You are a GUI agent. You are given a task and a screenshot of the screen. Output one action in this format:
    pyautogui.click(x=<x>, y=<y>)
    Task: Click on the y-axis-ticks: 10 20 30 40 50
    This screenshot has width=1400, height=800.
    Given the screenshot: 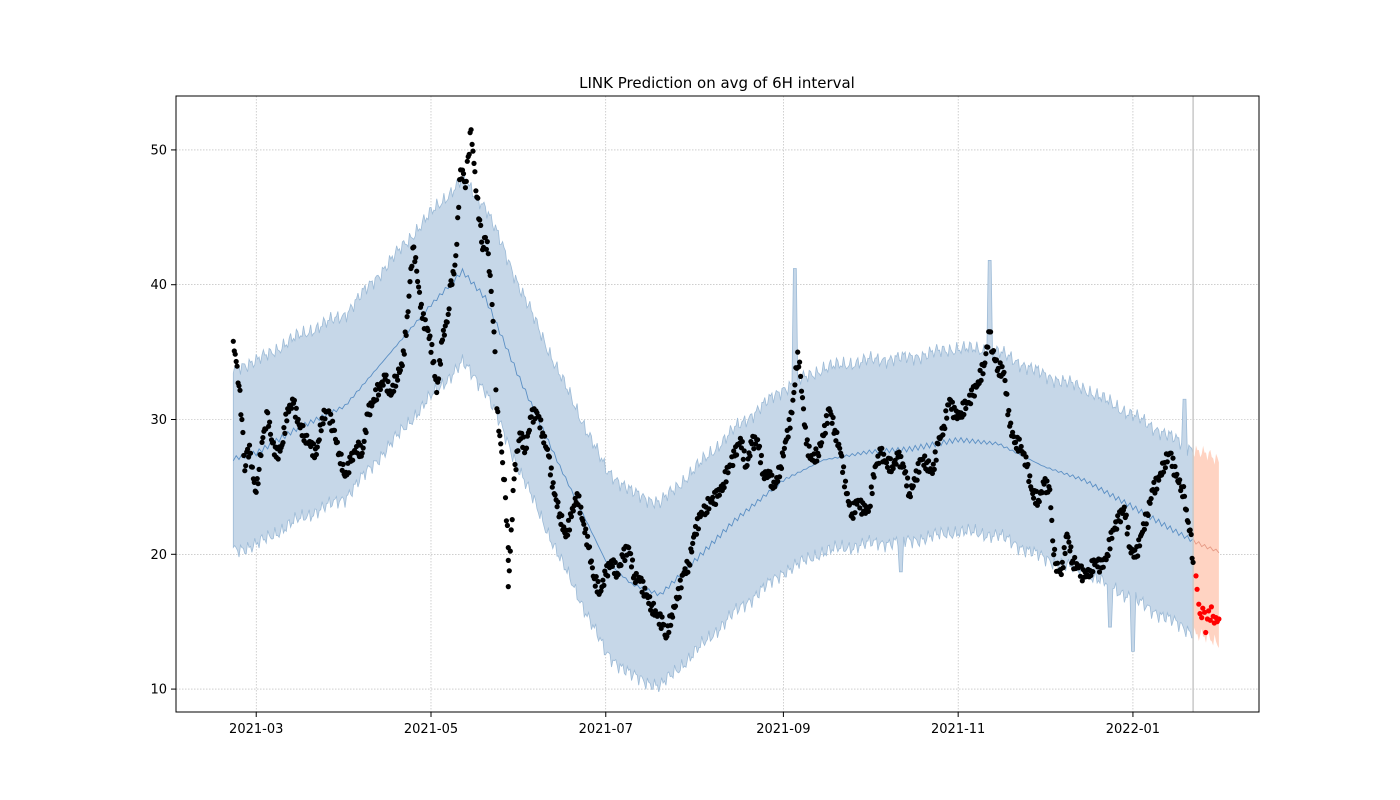 What is the action you would take?
    pyautogui.click(x=163, y=420)
    